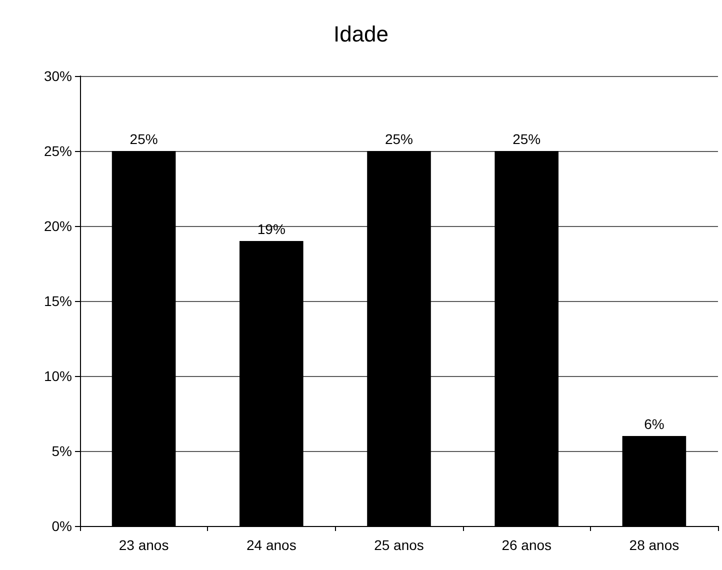 This screenshot has height=570, width=722. Describe the element at coordinates (58, 376) in the screenshot. I see `y-tick-label: 10%` at that location.